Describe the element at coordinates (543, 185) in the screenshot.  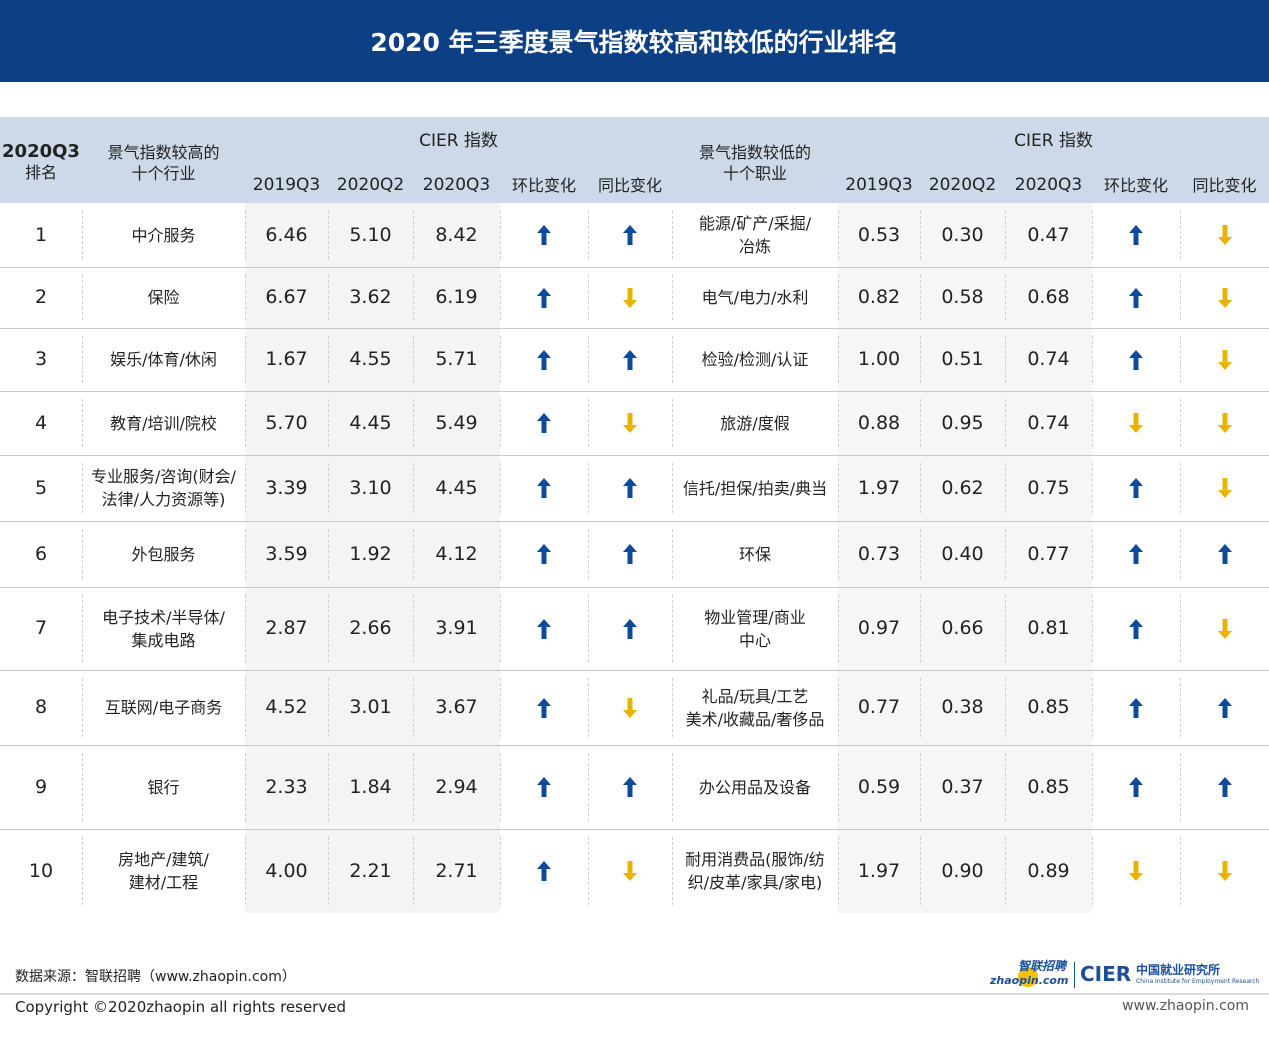
I see `column-header: 环比变化` at that location.